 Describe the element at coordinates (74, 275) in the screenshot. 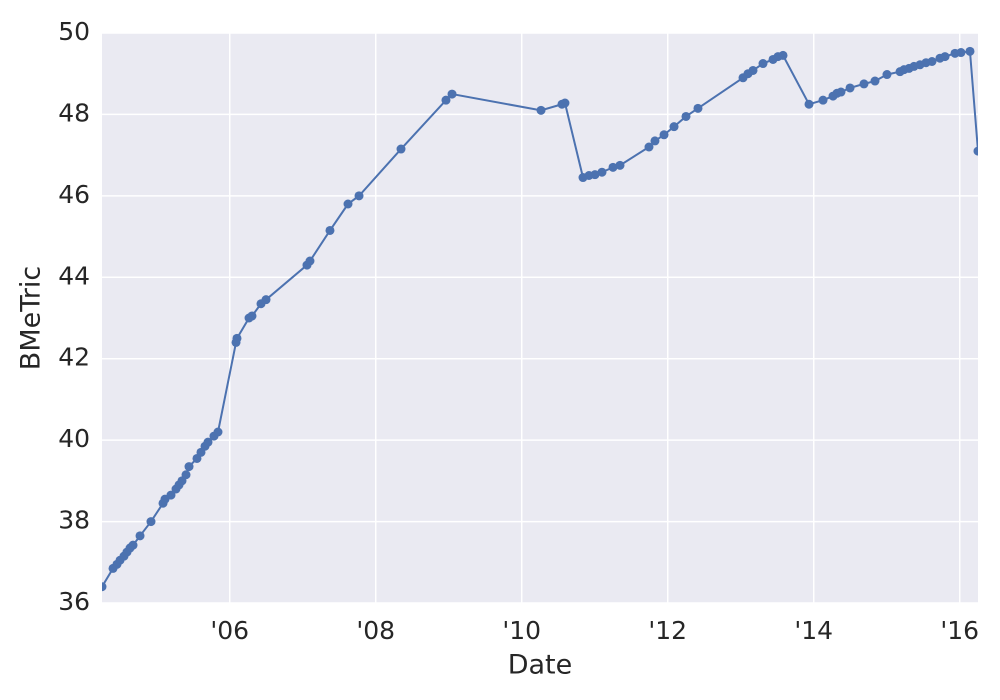

I see `y-tick-label: 44` at that location.